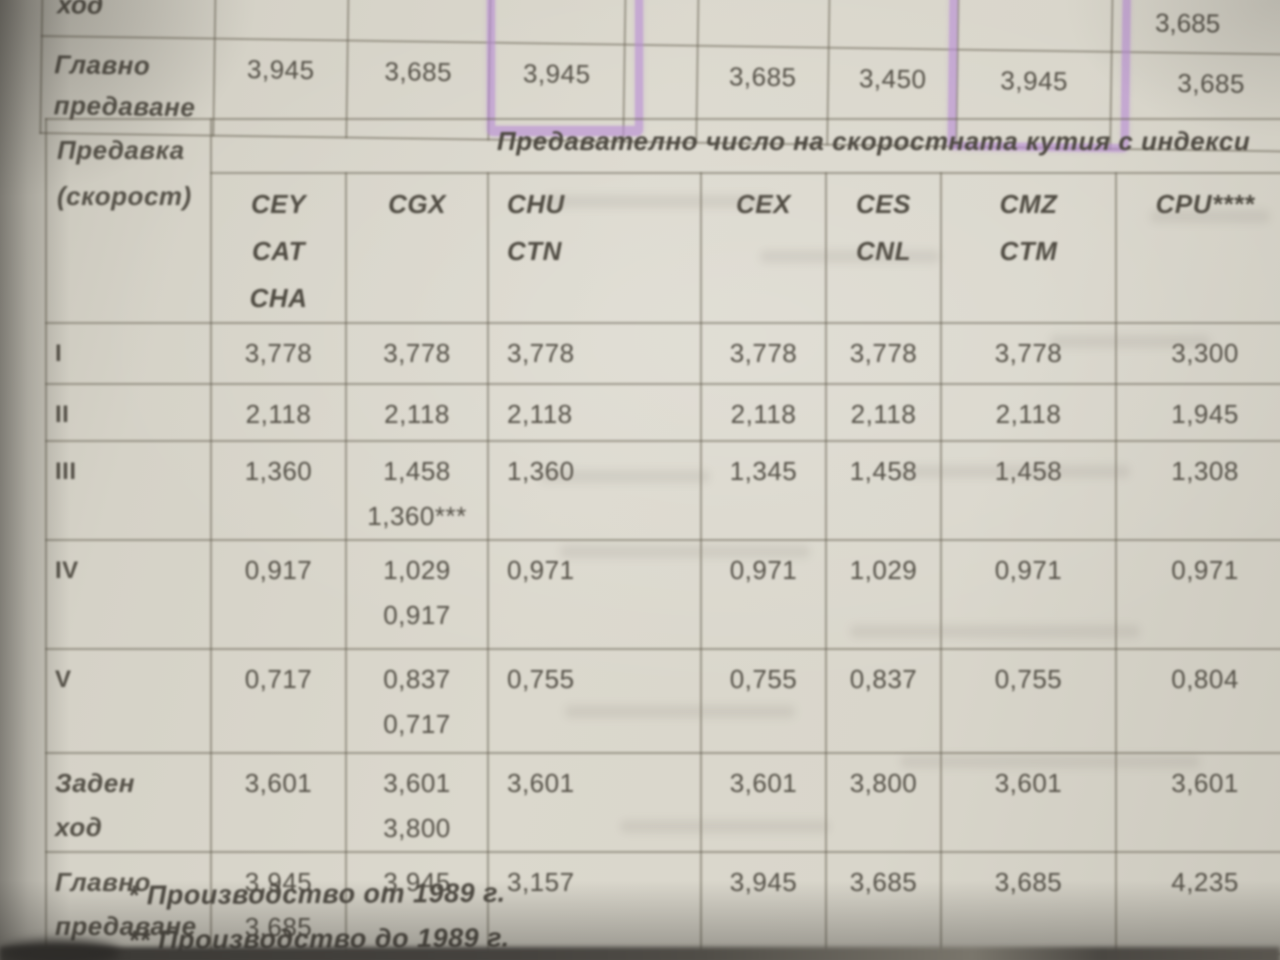 The height and width of the screenshot is (960, 1280). Describe the element at coordinates (417, 248) in the screenshot. I see `column-header: CGX` at that location.